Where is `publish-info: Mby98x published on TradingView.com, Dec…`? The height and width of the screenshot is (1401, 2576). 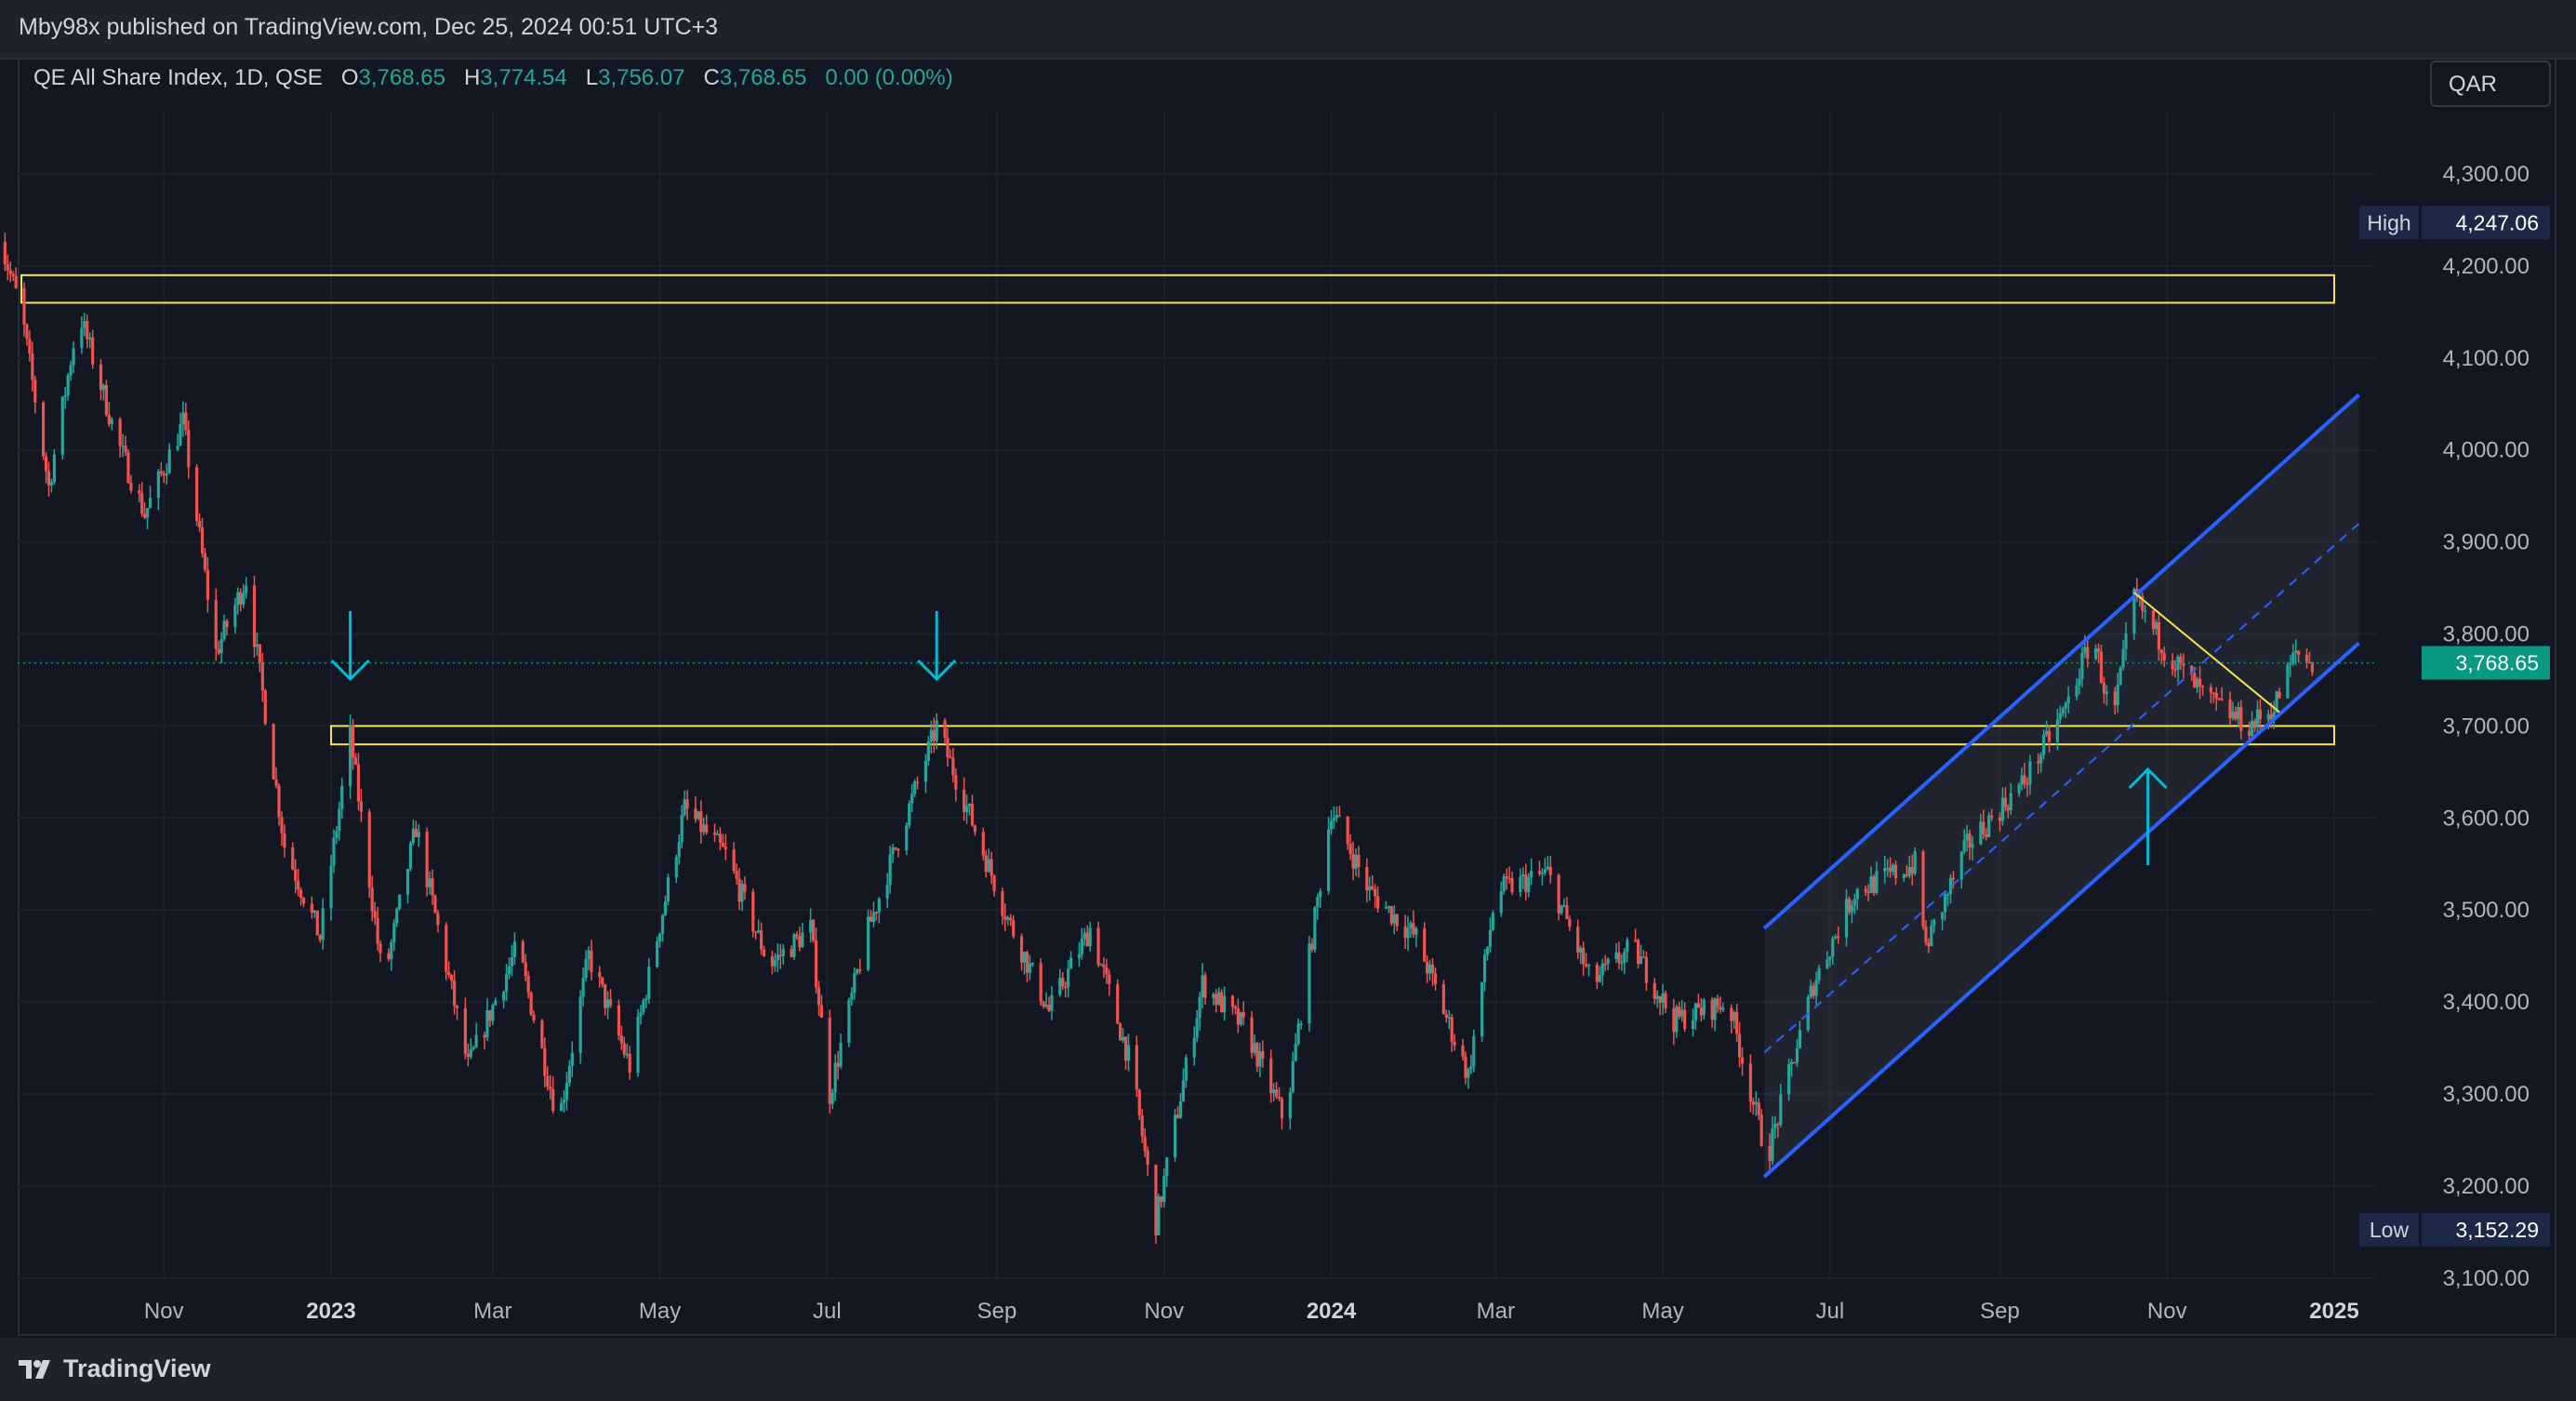 publish-info: Mby98x published on TradingView.com, Dec… is located at coordinates (369, 27).